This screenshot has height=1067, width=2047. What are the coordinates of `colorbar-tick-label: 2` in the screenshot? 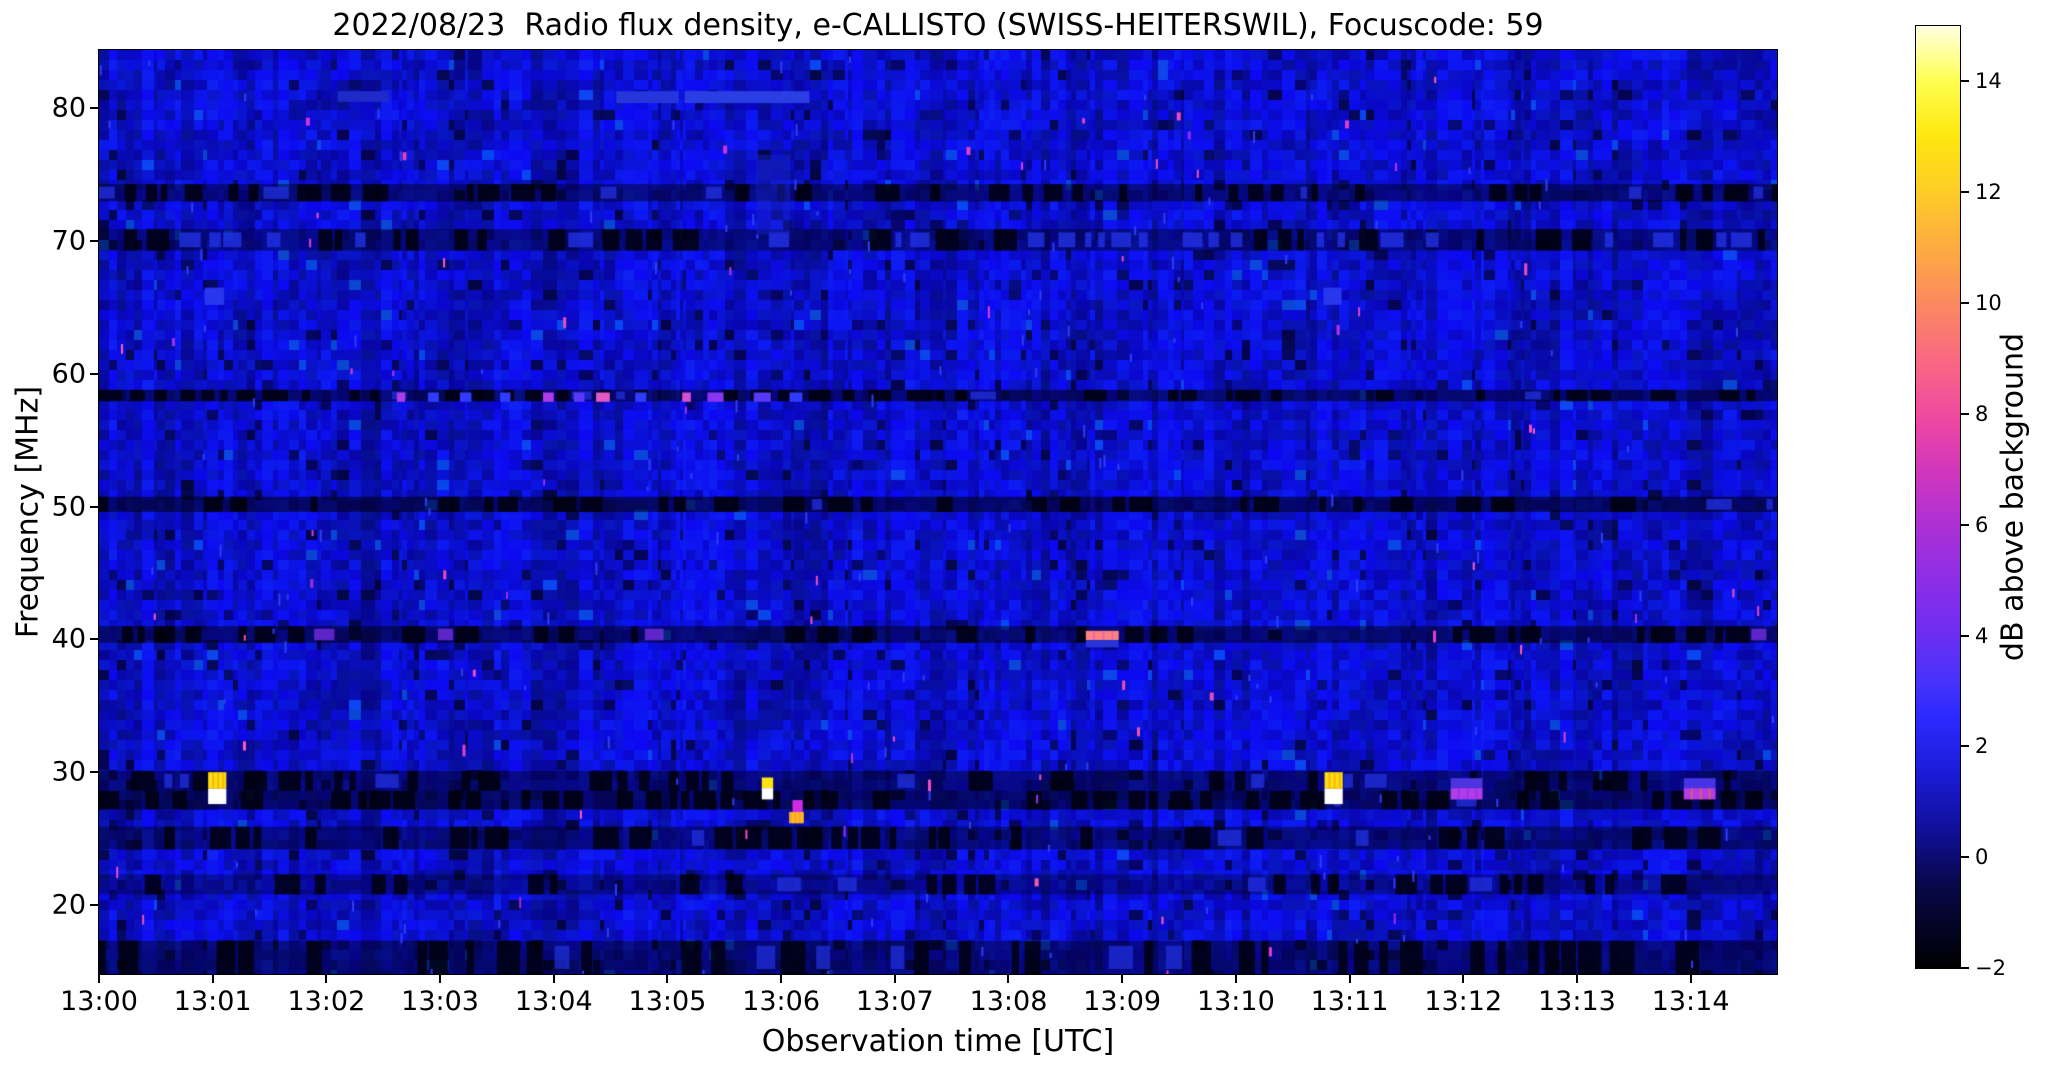 It's located at (1982, 746).